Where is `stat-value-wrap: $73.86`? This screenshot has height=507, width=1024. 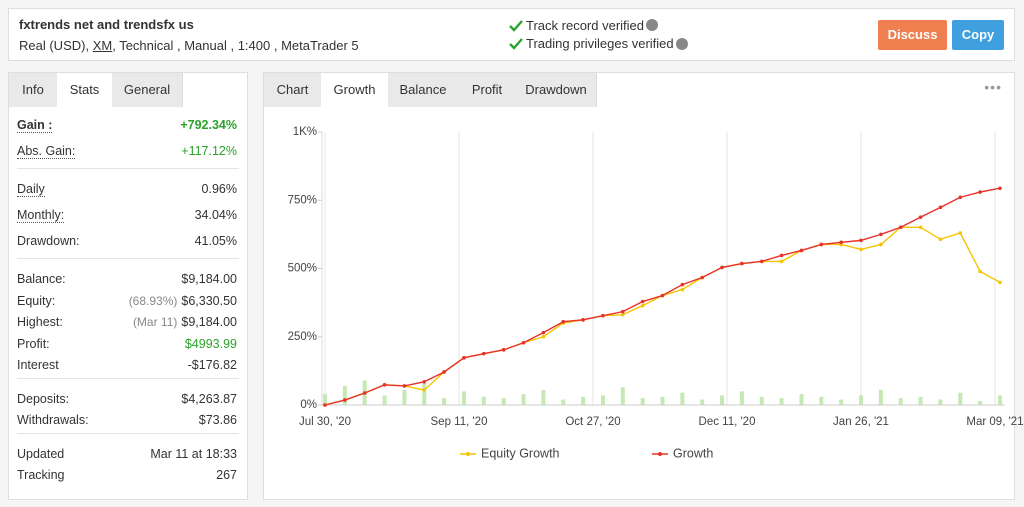
stat-value-wrap: $73.86 is located at coordinates (218, 420).